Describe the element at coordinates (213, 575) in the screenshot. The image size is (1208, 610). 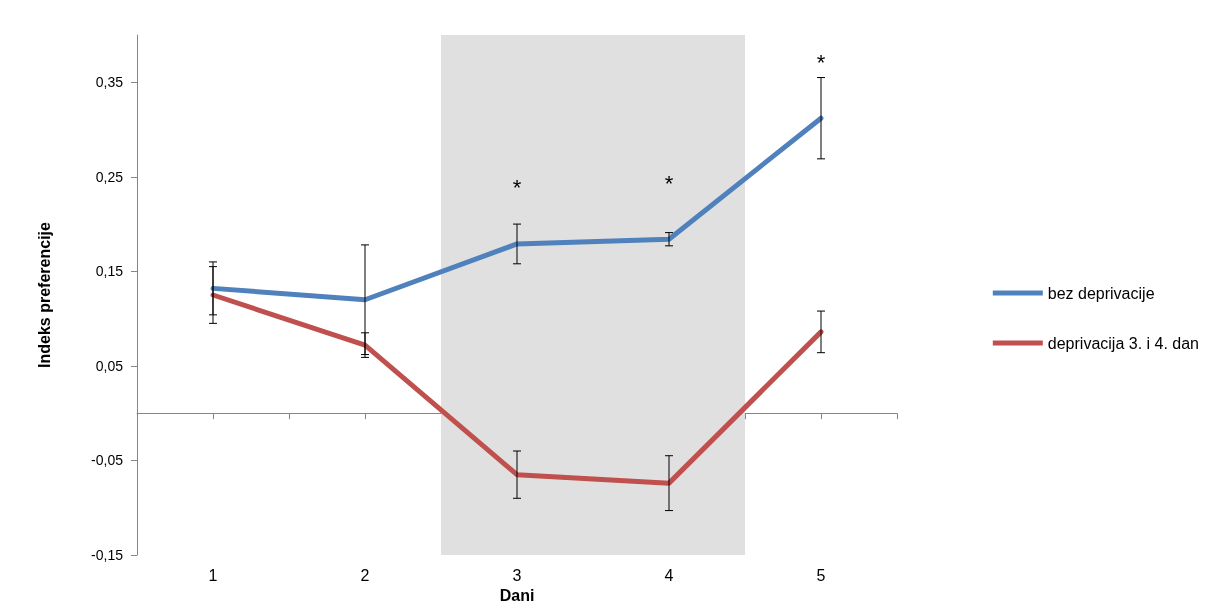
I see `x-tick-label: 1` at that location.